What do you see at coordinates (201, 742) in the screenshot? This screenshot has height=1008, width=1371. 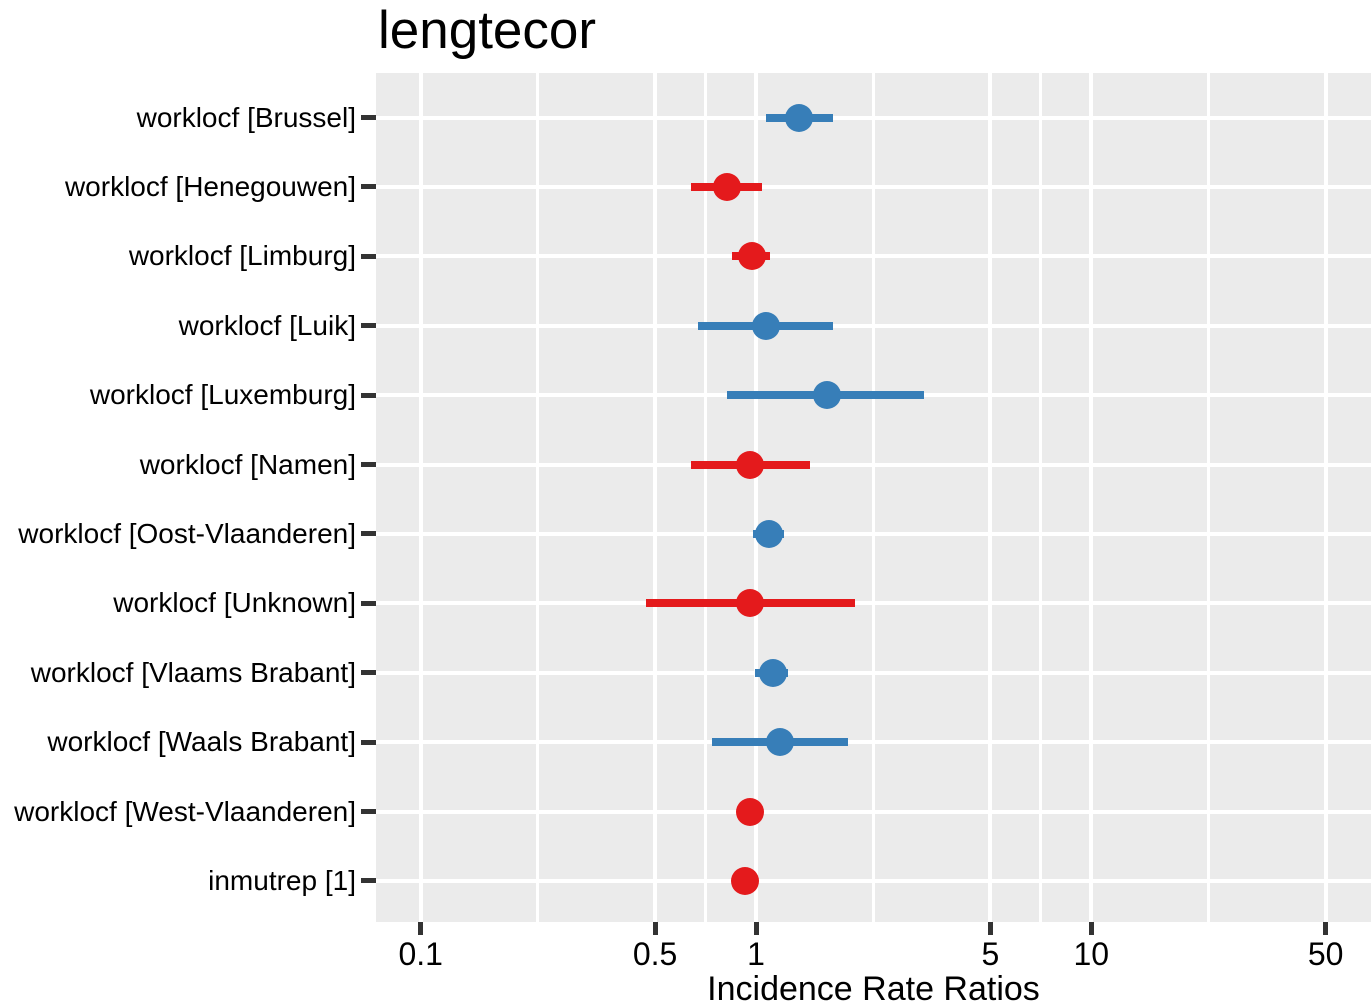 I see `y-axis-label: worklocf [Waals Brabant]` at bounding box center [201, 742].